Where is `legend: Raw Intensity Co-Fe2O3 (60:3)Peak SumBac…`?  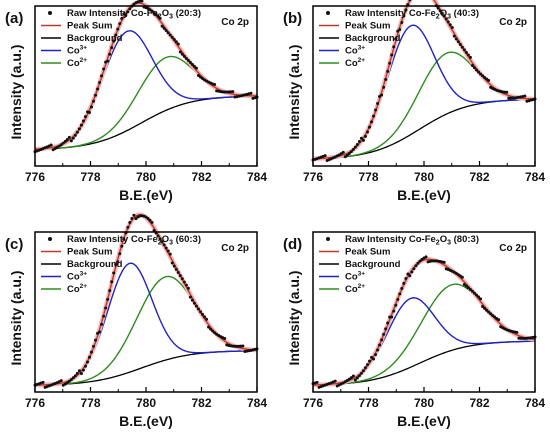 legend: Raw Intensity Co-Fe2O3 (60:3)Peak SumBac… is located at coordinates (121, 264).